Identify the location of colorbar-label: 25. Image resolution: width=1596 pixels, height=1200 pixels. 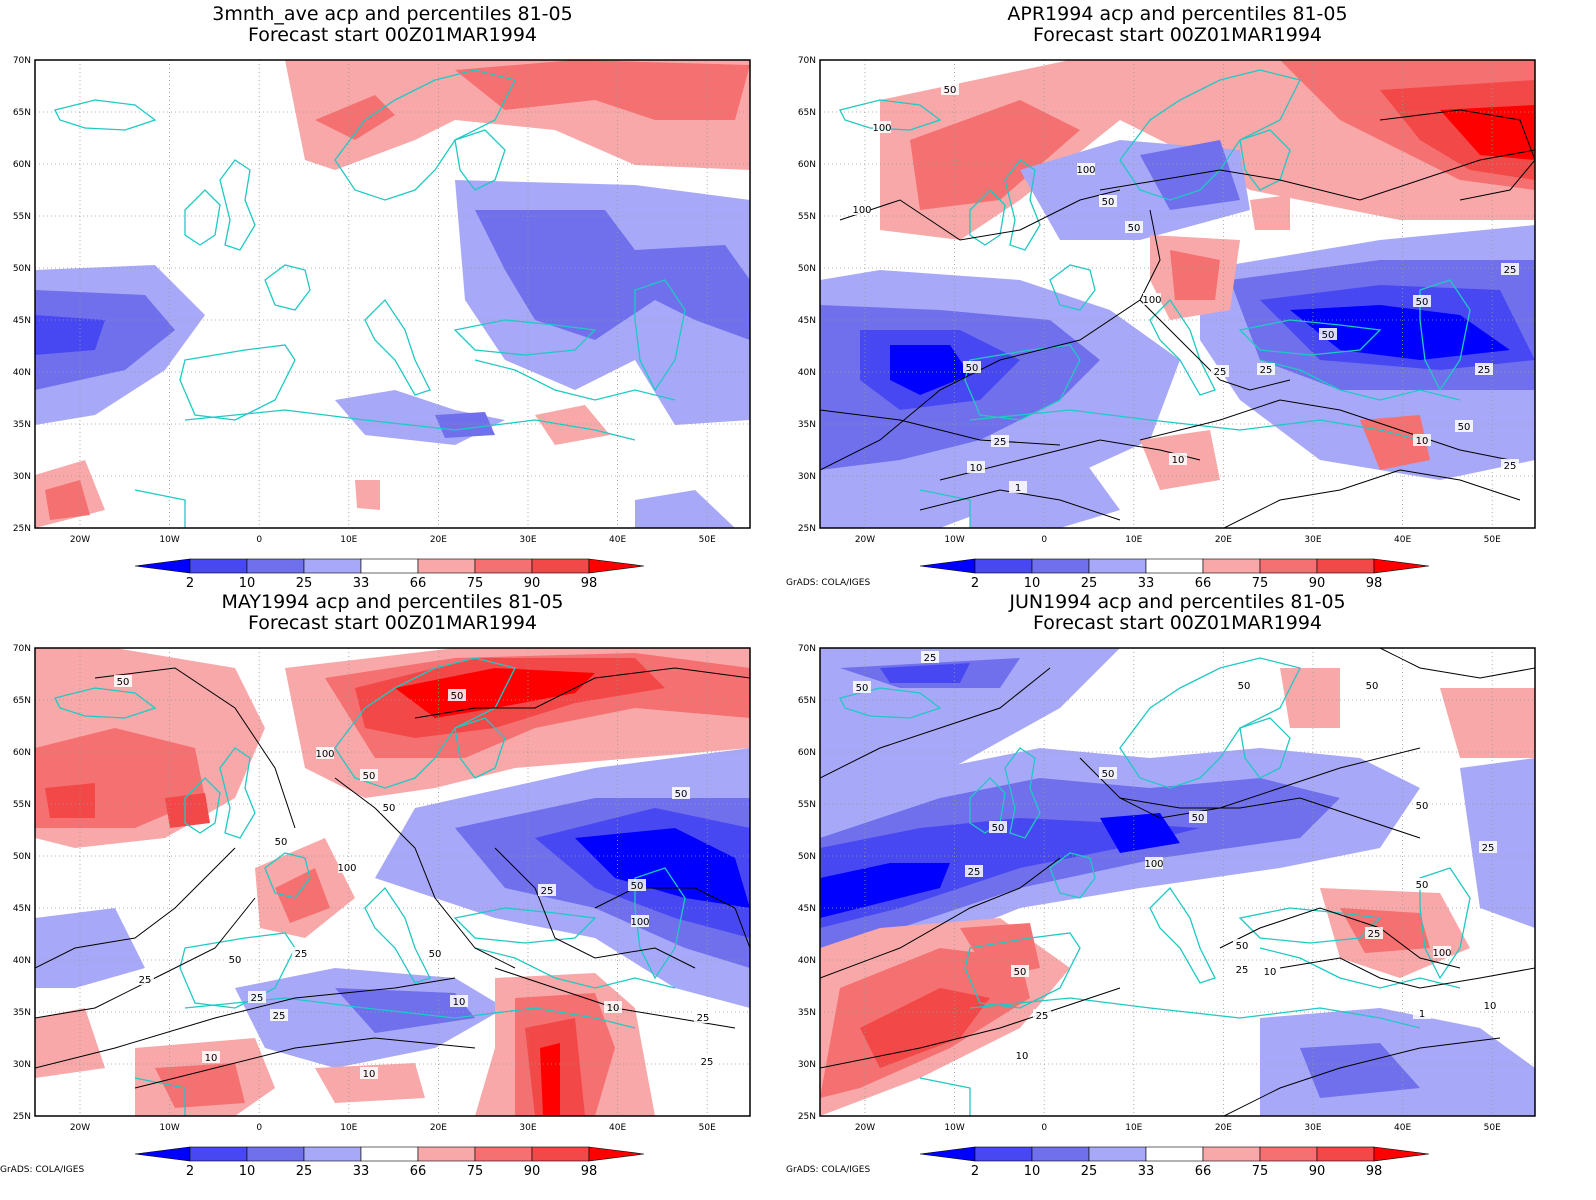
(1089, 1171).